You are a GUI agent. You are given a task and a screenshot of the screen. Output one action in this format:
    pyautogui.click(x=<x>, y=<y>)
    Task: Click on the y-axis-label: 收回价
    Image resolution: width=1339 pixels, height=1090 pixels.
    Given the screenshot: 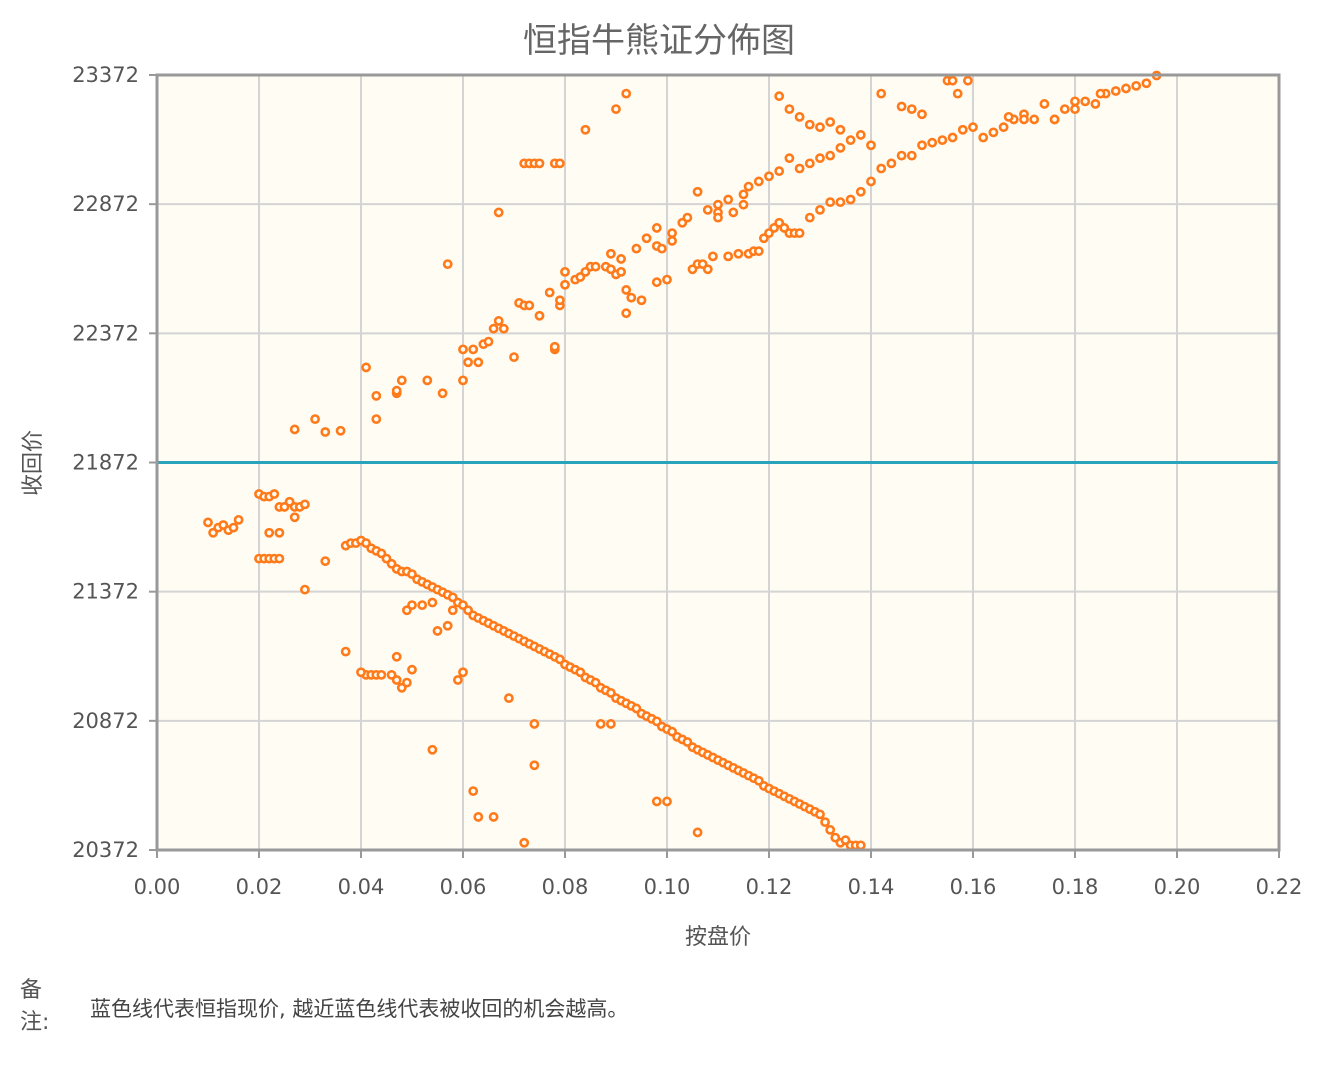 What is the action you would take?
    pyautogui.click(x=33, y=463)
    